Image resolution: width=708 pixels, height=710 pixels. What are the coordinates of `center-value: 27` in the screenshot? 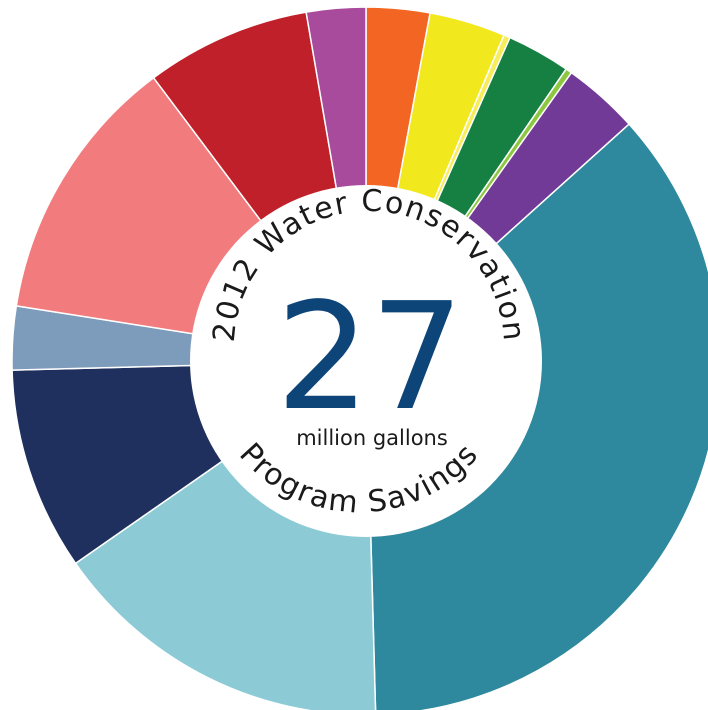 It's located at (370, 357).